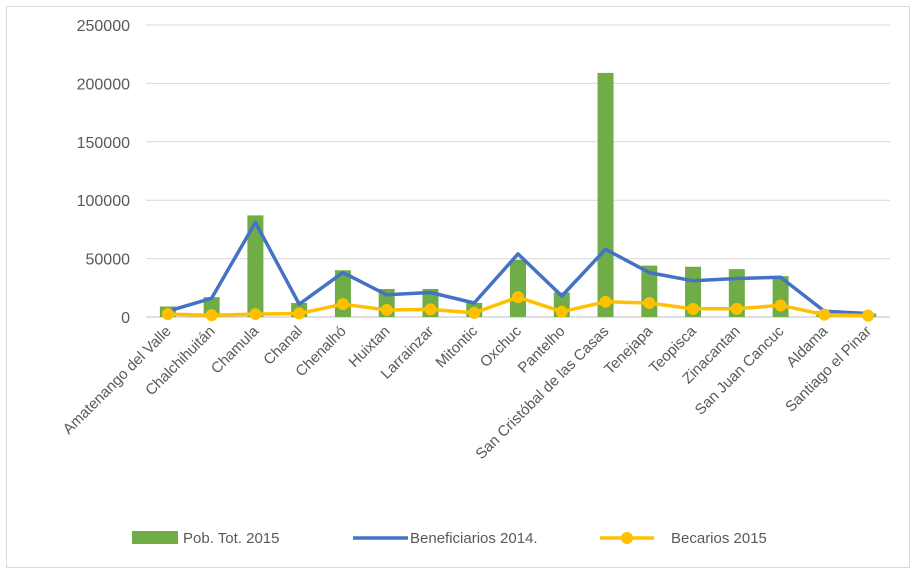 This screenshot has height=575, width=918. What do you see at coordinates (231, 538) in the screenshot?
I see `legend-label-pob: Pob. Tot. 2015` at bounding box center [231, 538].